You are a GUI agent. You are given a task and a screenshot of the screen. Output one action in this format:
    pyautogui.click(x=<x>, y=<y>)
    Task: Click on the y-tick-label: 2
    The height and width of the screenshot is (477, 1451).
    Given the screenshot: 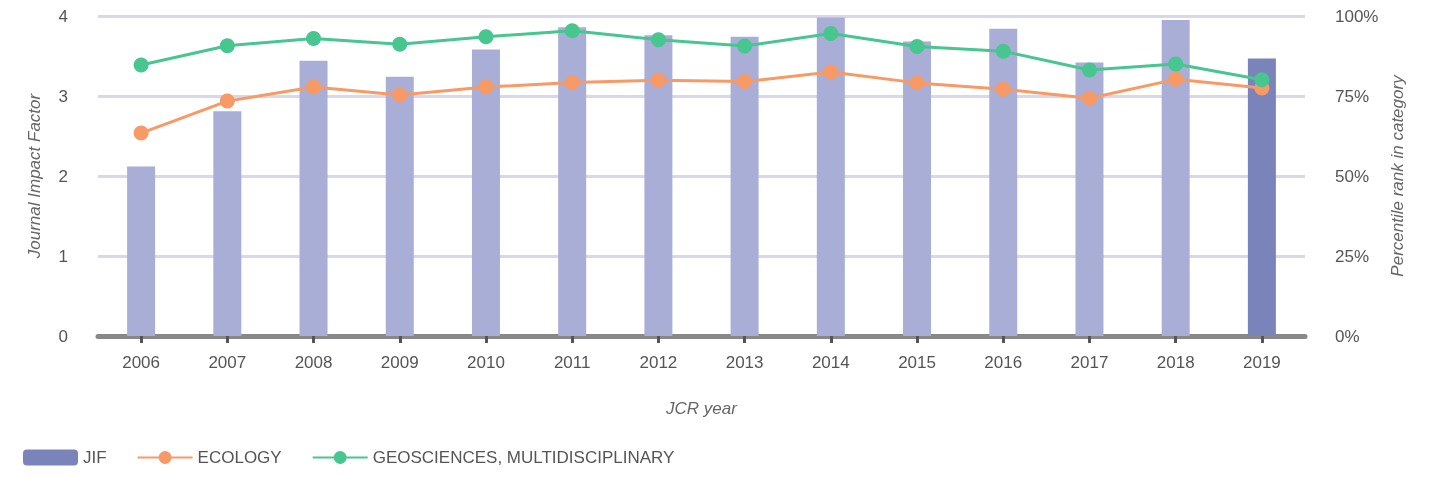 What is the action you would take?
    pyautogui.click(x=63, y=176)
    